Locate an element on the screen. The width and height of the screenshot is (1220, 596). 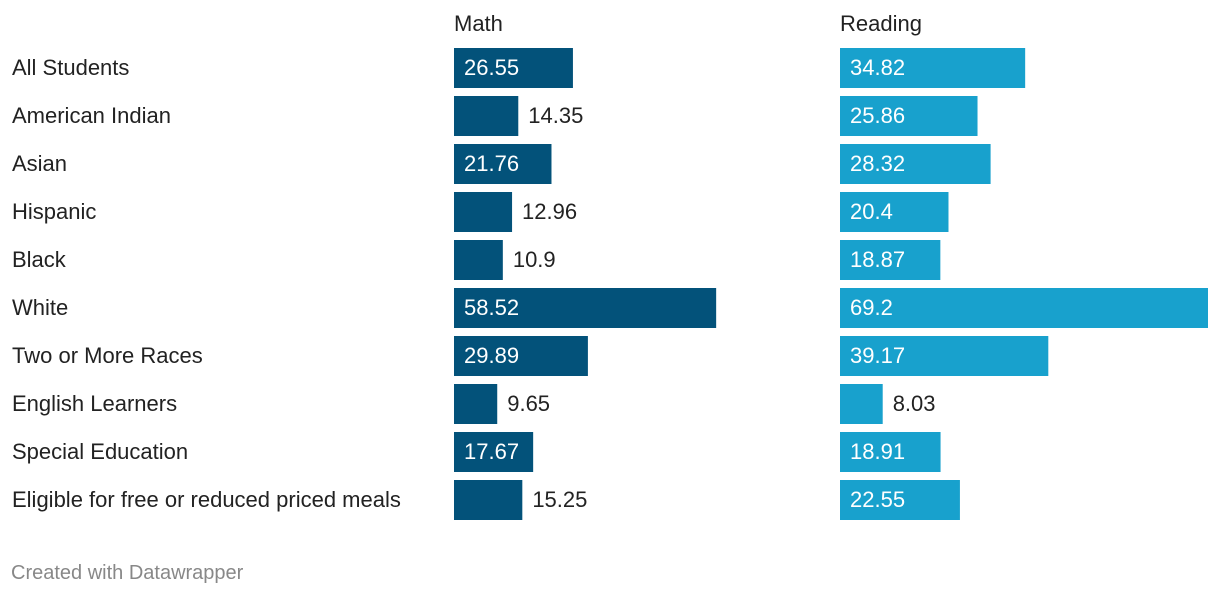
value-label-math-two-or-more-races: 29.89 is located at coordinates (492, 355).